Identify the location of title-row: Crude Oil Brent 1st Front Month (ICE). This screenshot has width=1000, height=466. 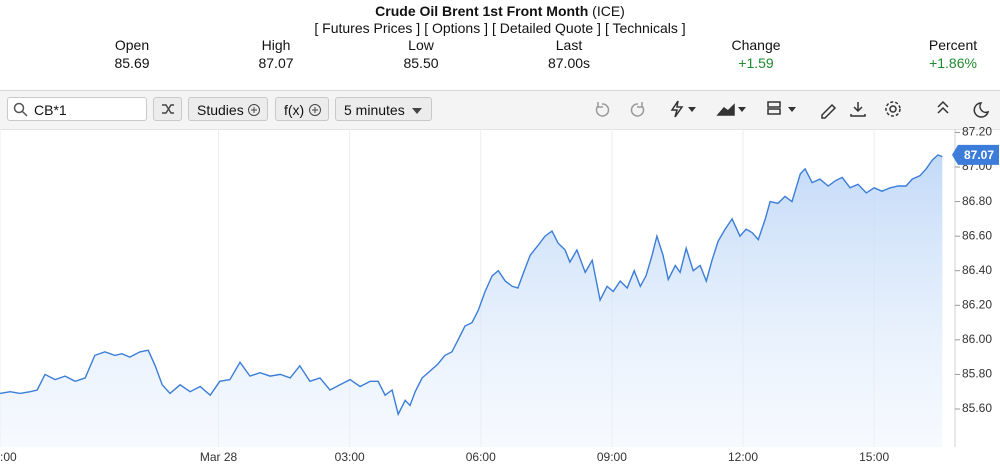
(500, 11).